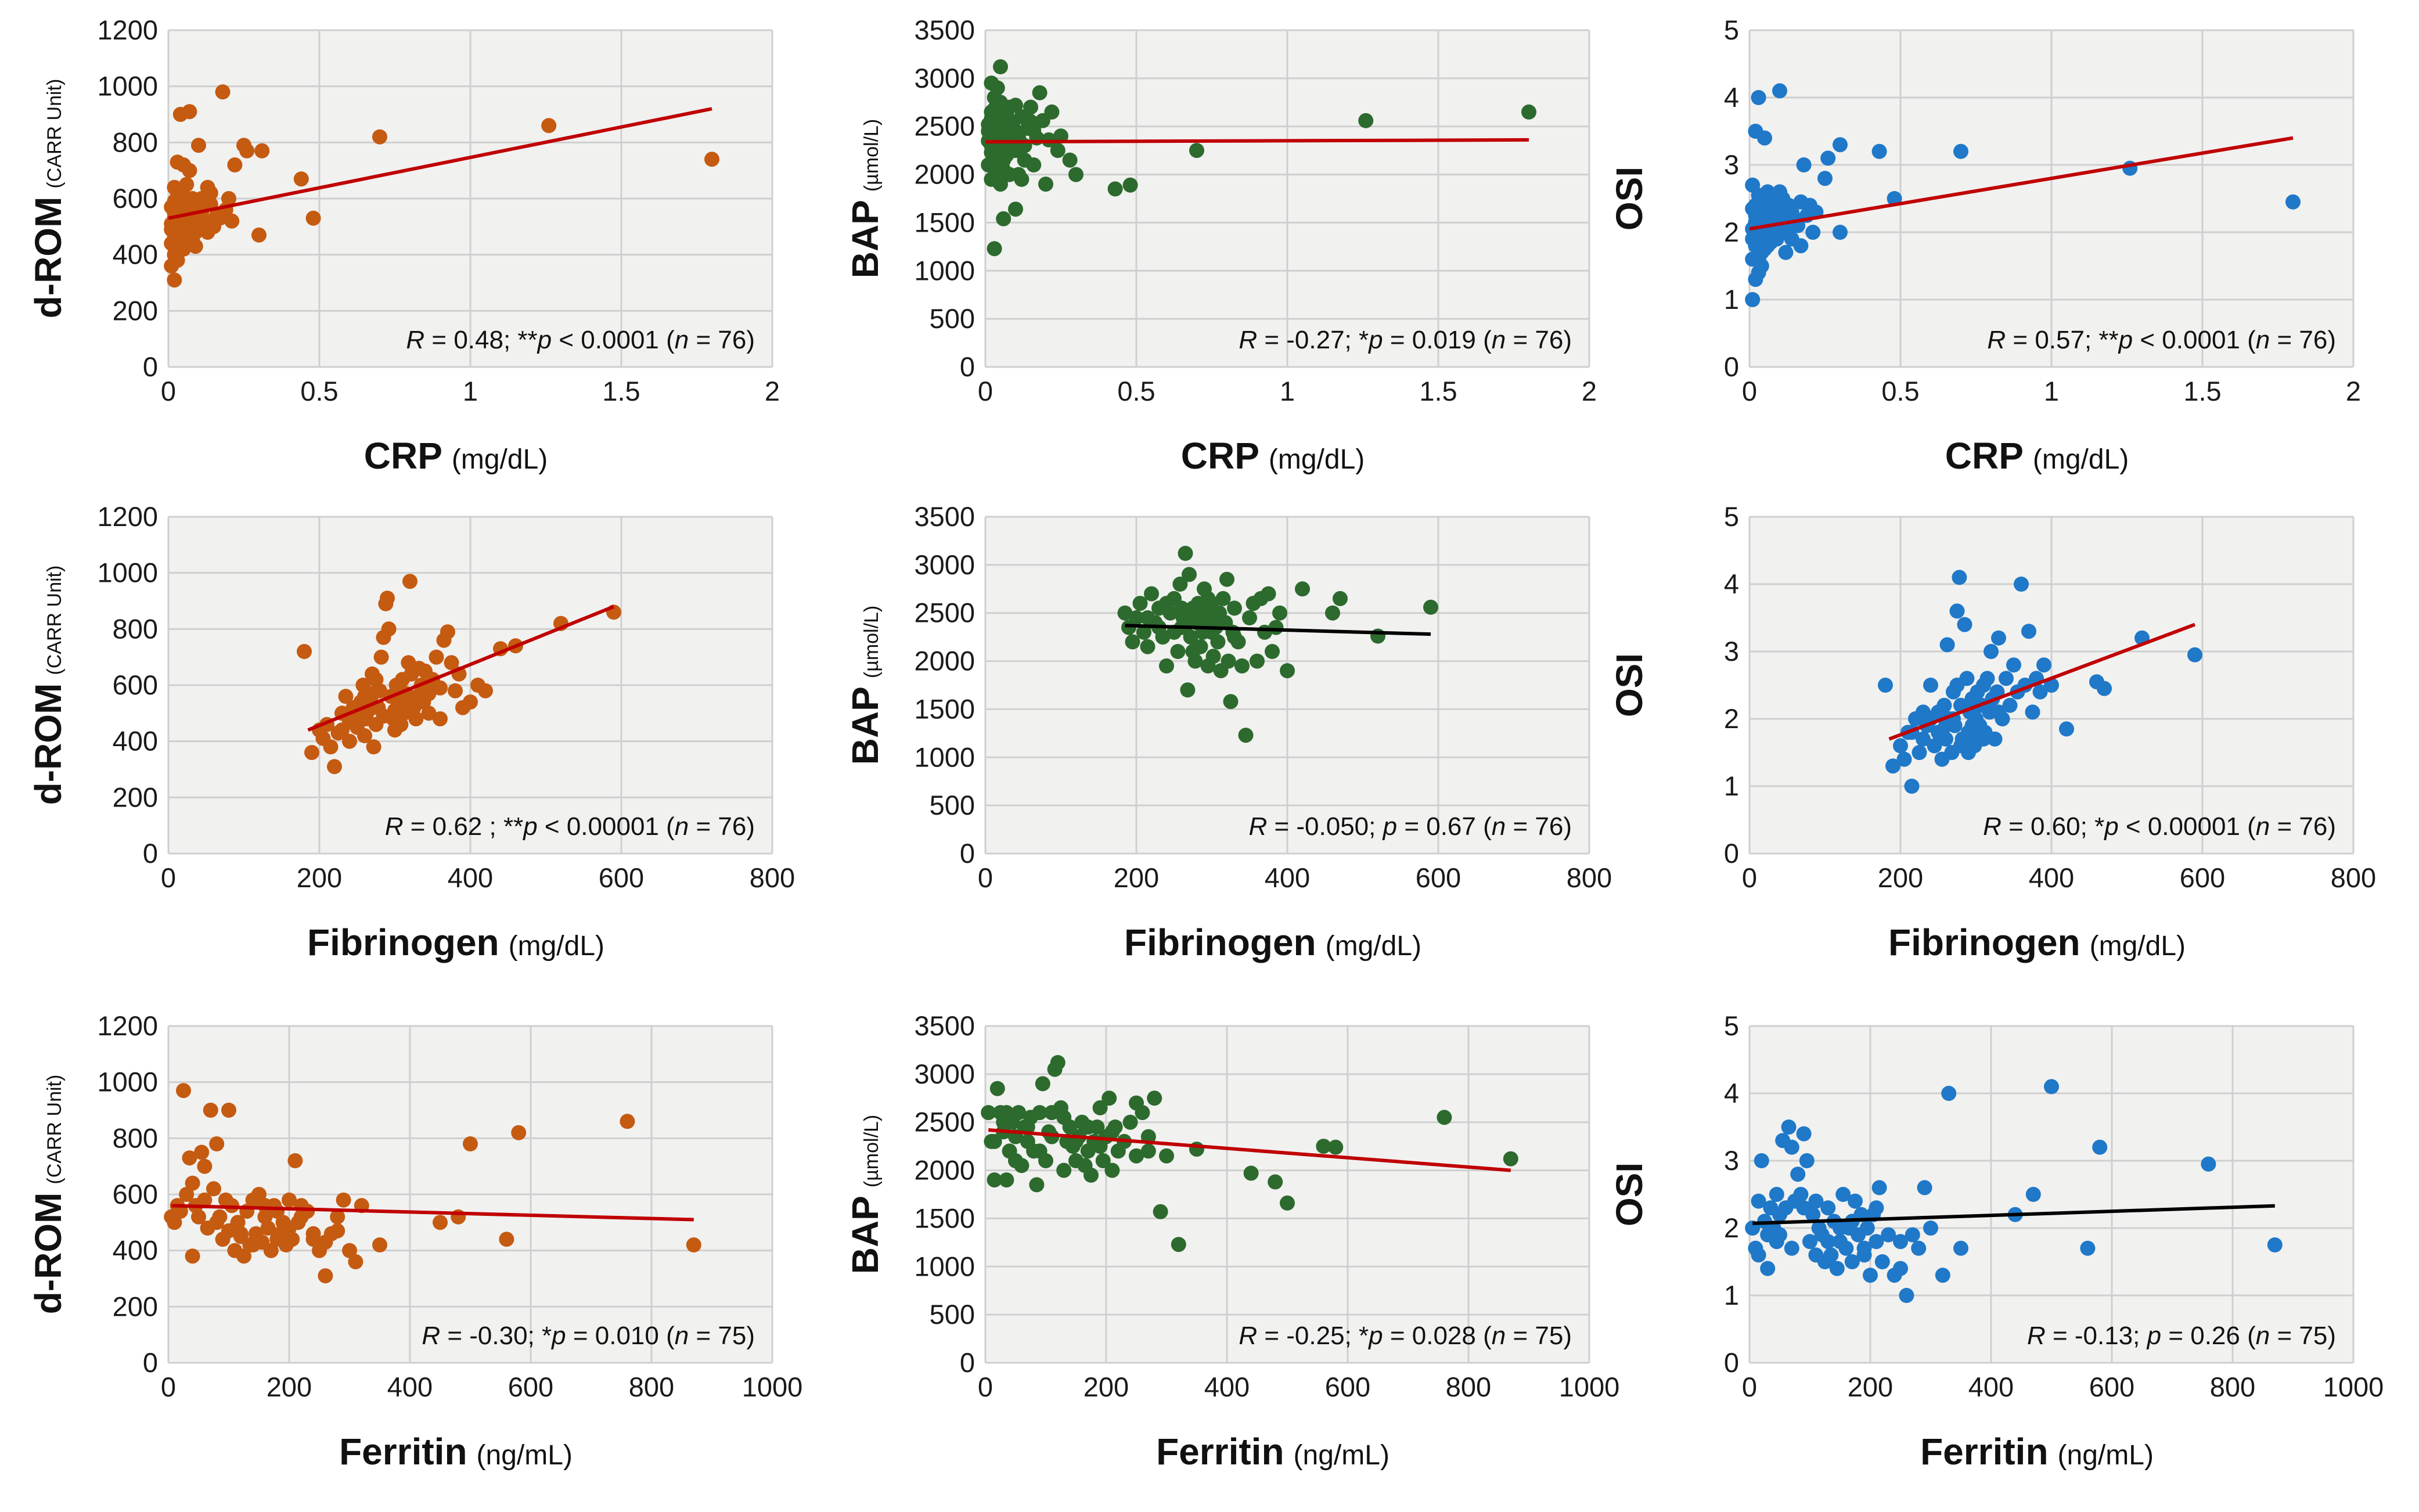 The width and height of the screenshot is (2419, 1512). Describe the element at coordinates (464, 827) in the screenshot. I see `annotation-mid: = 0.62 ; **` at that location.